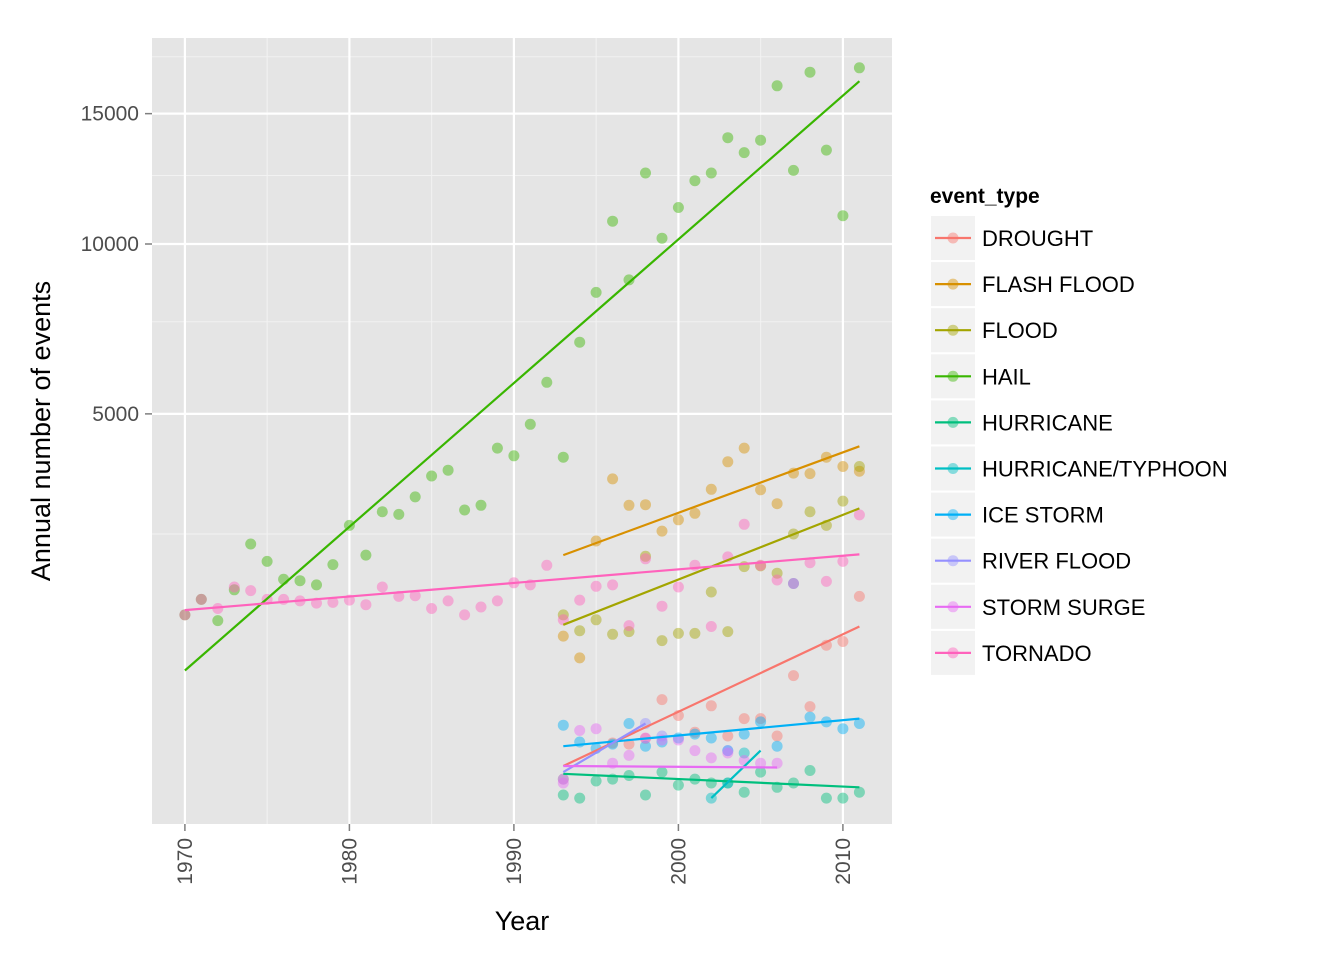 The height and width of the screenshot is (960, 1344). I want to click on legend-item-hurricane: HURRICANE, so click(1022, 422).